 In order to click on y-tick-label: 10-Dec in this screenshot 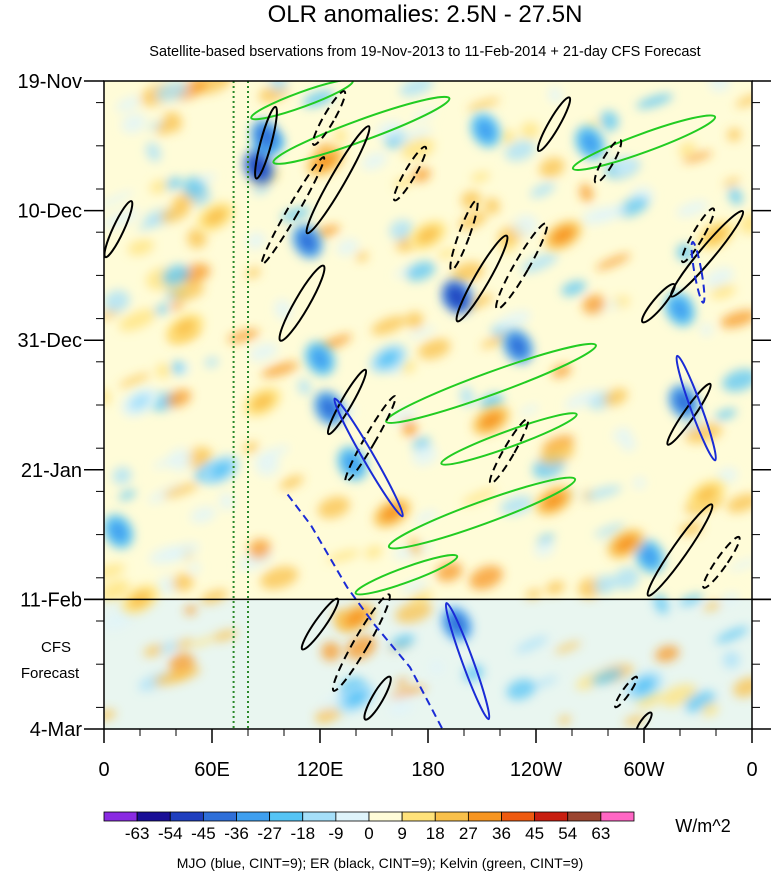, I will do `click(50, 212)`.